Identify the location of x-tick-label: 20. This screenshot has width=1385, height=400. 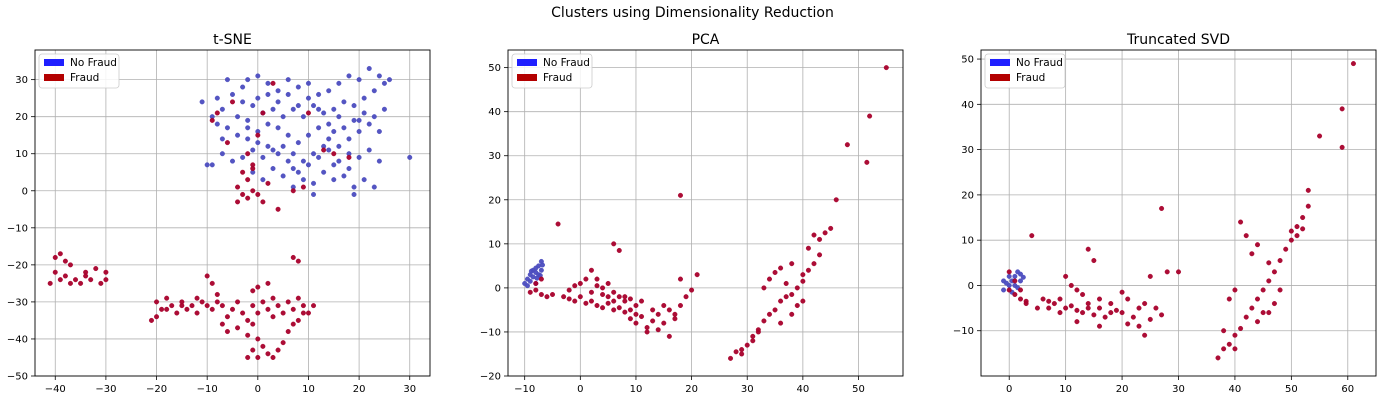
(1122, 389).